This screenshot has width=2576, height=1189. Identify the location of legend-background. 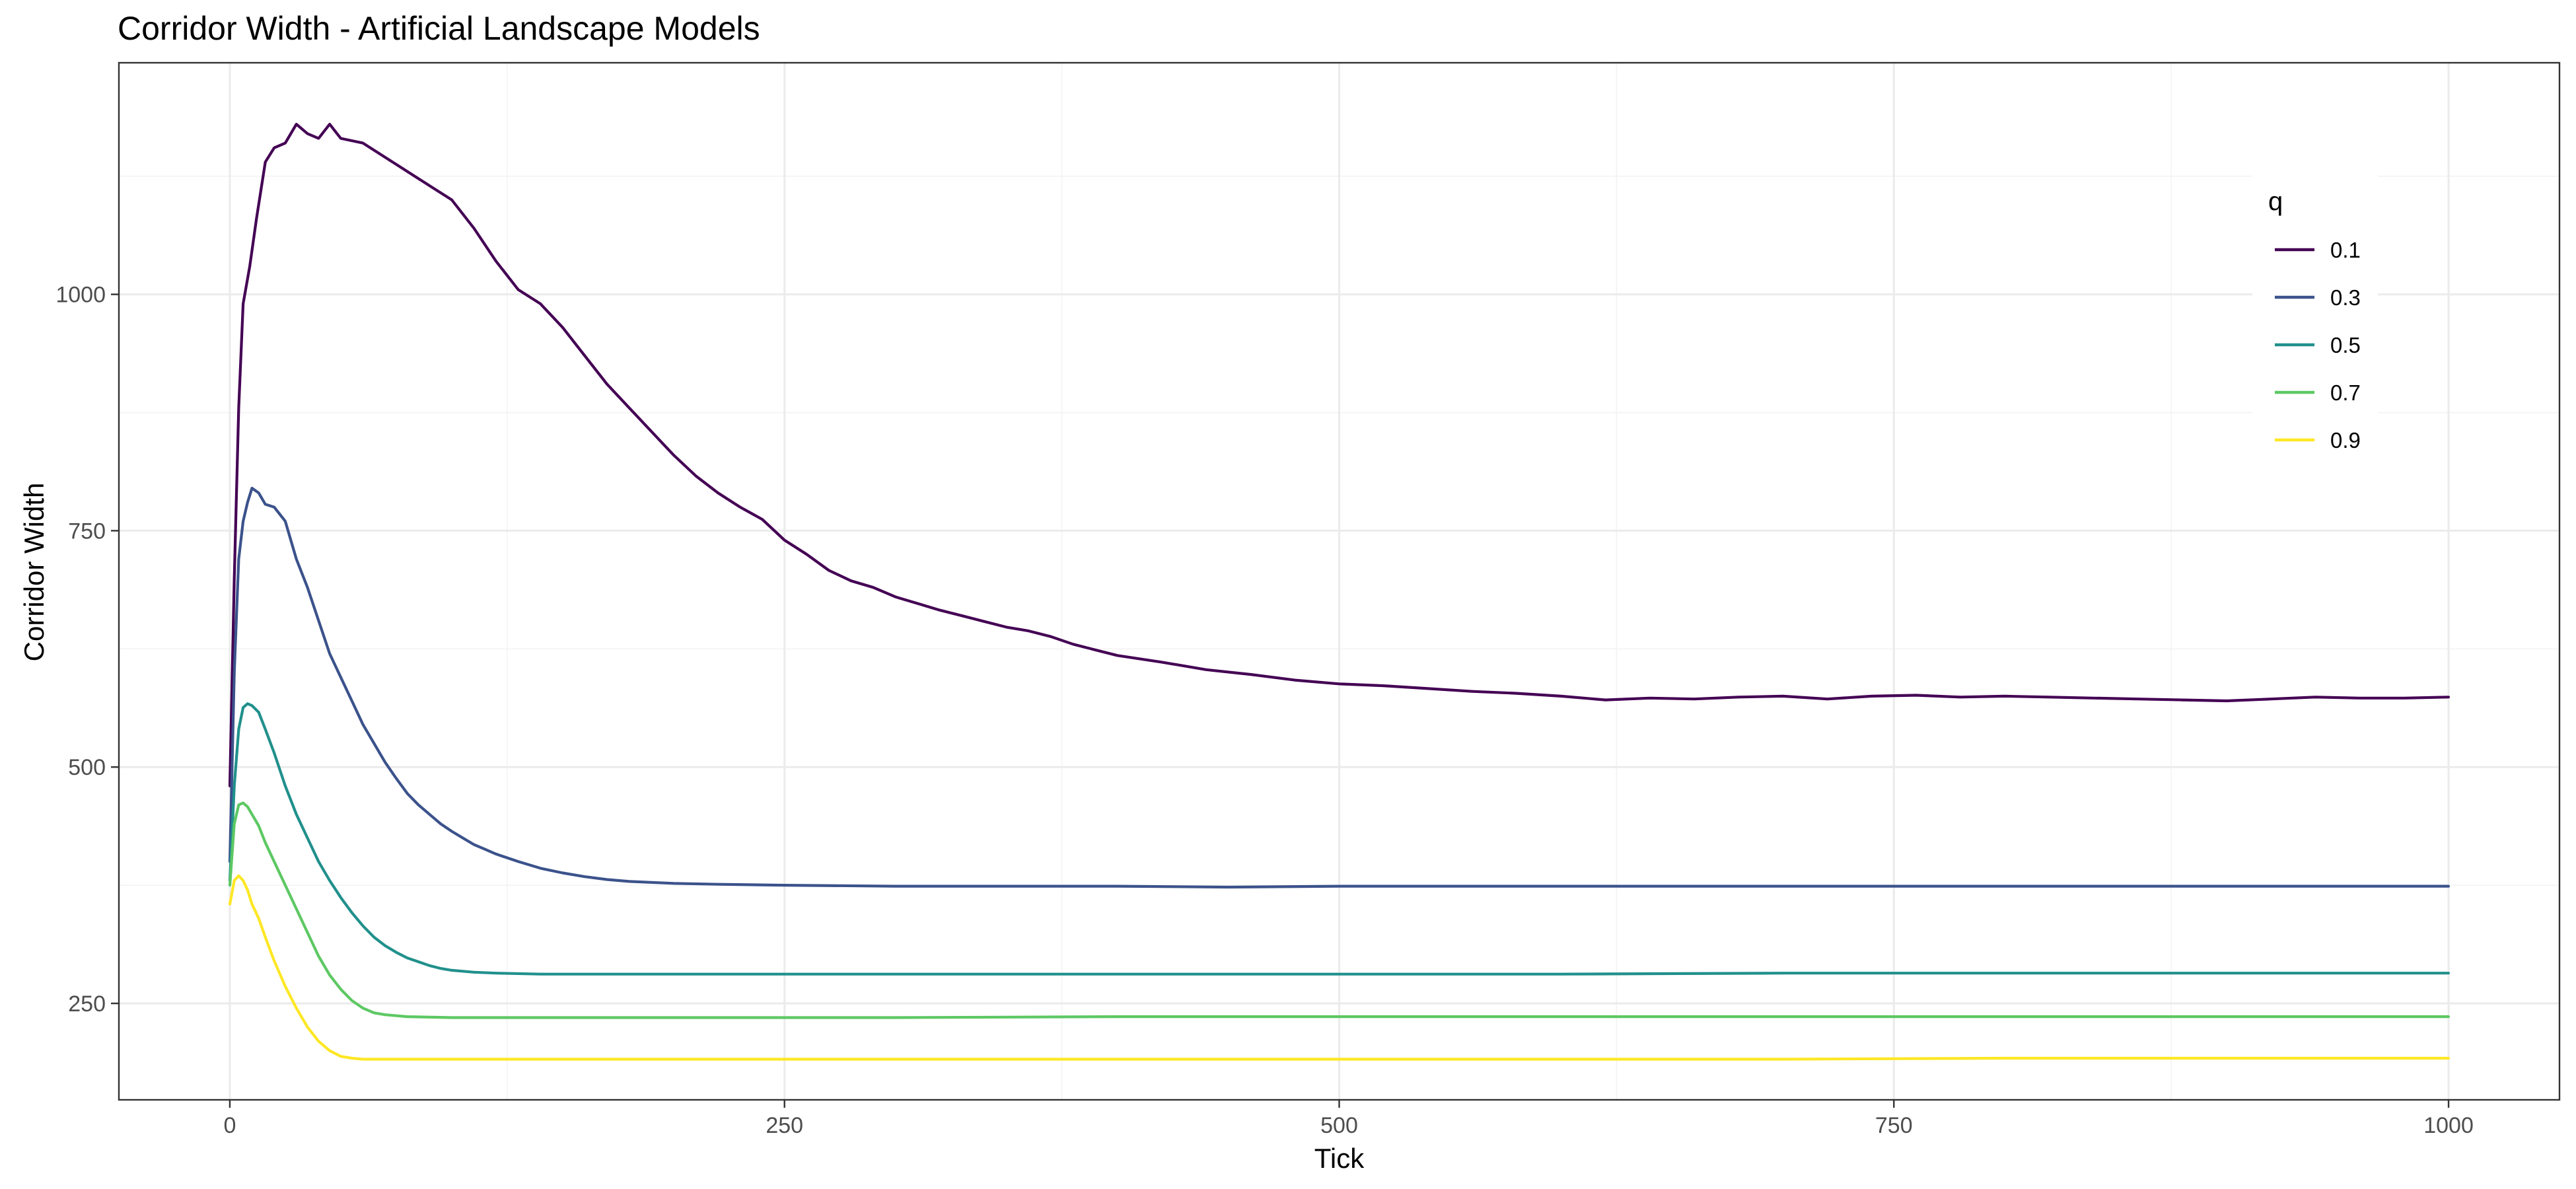
(2315, 318).